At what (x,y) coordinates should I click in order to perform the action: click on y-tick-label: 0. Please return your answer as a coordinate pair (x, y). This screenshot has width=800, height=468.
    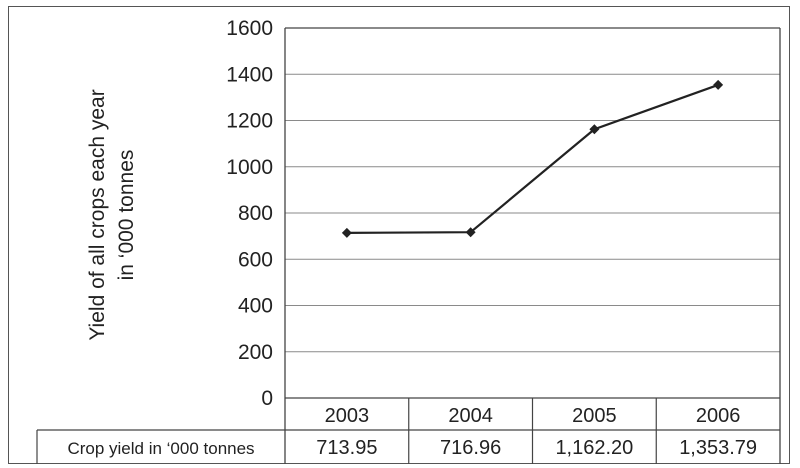
    Looking at the image, I should click on (267, 398).